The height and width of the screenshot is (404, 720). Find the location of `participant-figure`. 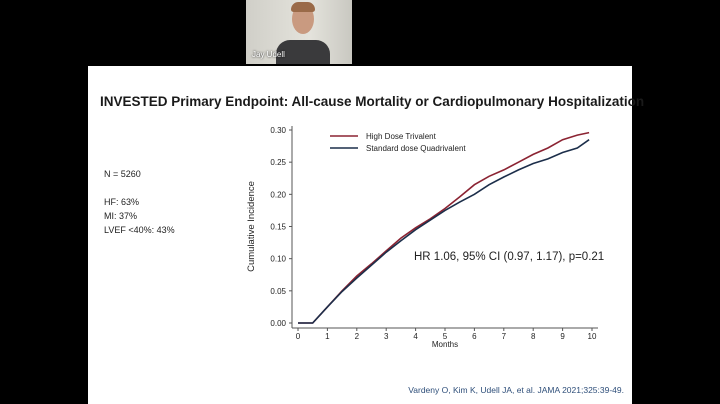

participant-figure is located at coordinates (303, 52).